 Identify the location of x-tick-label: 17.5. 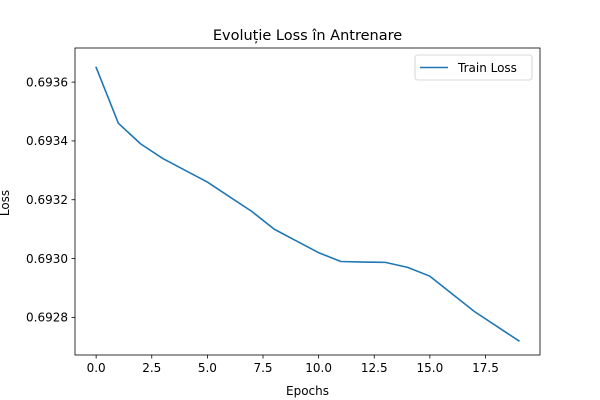
(485, 368).